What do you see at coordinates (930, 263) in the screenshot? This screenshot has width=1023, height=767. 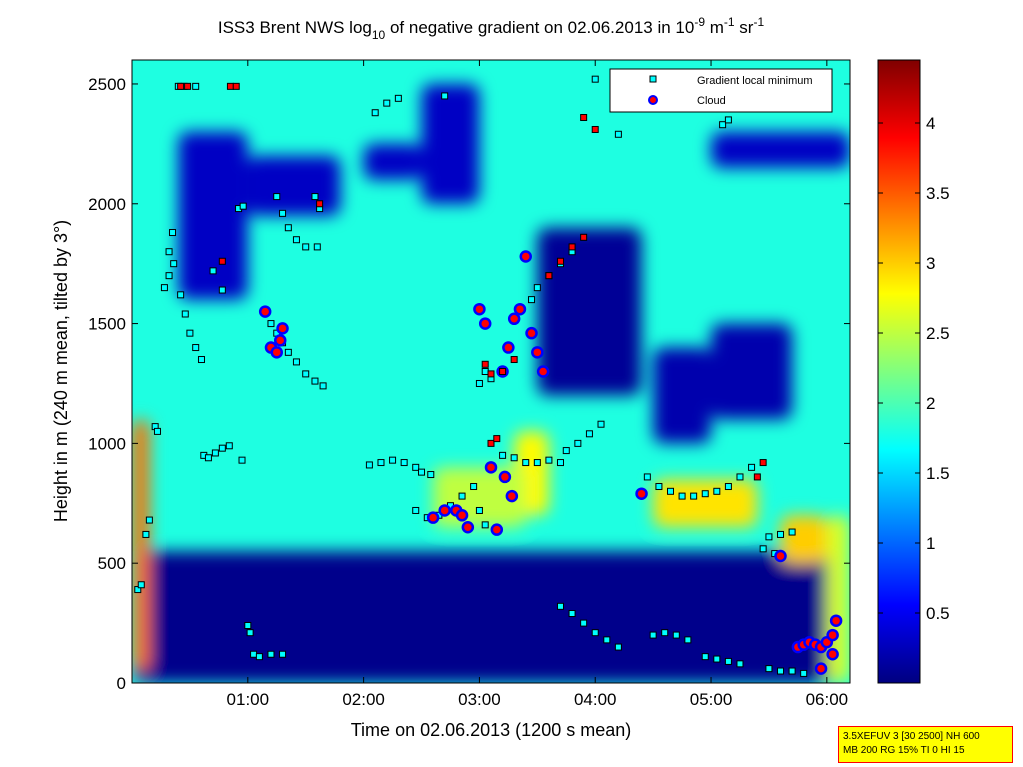 I see `colorbar-tick-label: 3` at bounding box center [930, 263].